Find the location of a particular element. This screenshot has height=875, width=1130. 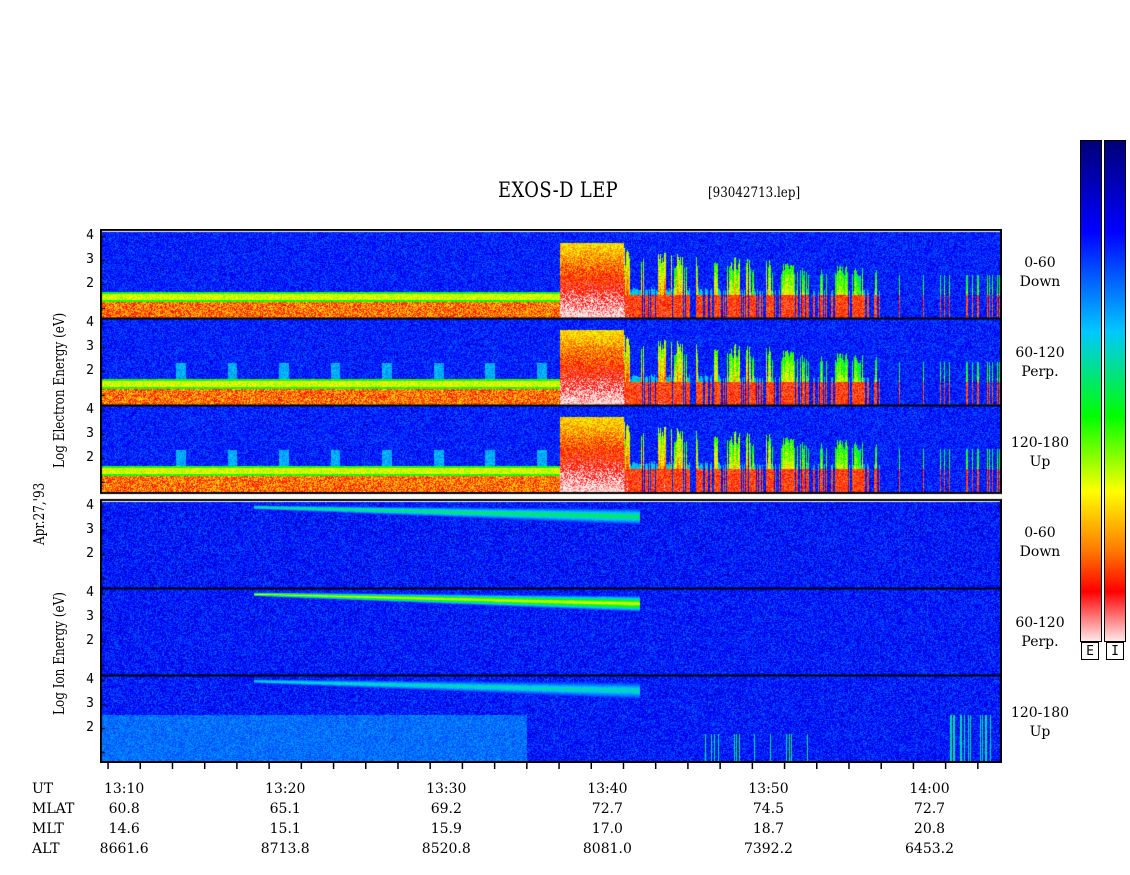

panel-label-i-up: 120-180 Up is located at coordinates (1040, 723).